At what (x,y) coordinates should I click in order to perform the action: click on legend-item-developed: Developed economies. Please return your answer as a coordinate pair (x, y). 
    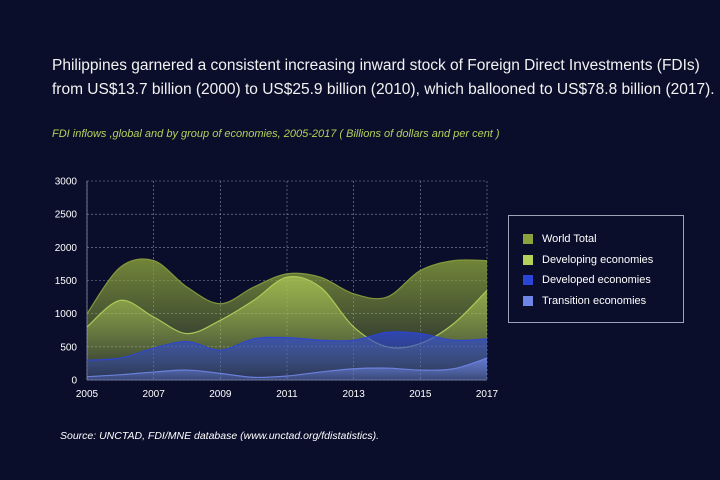
    Looking at the image, I should click on (603, 280).